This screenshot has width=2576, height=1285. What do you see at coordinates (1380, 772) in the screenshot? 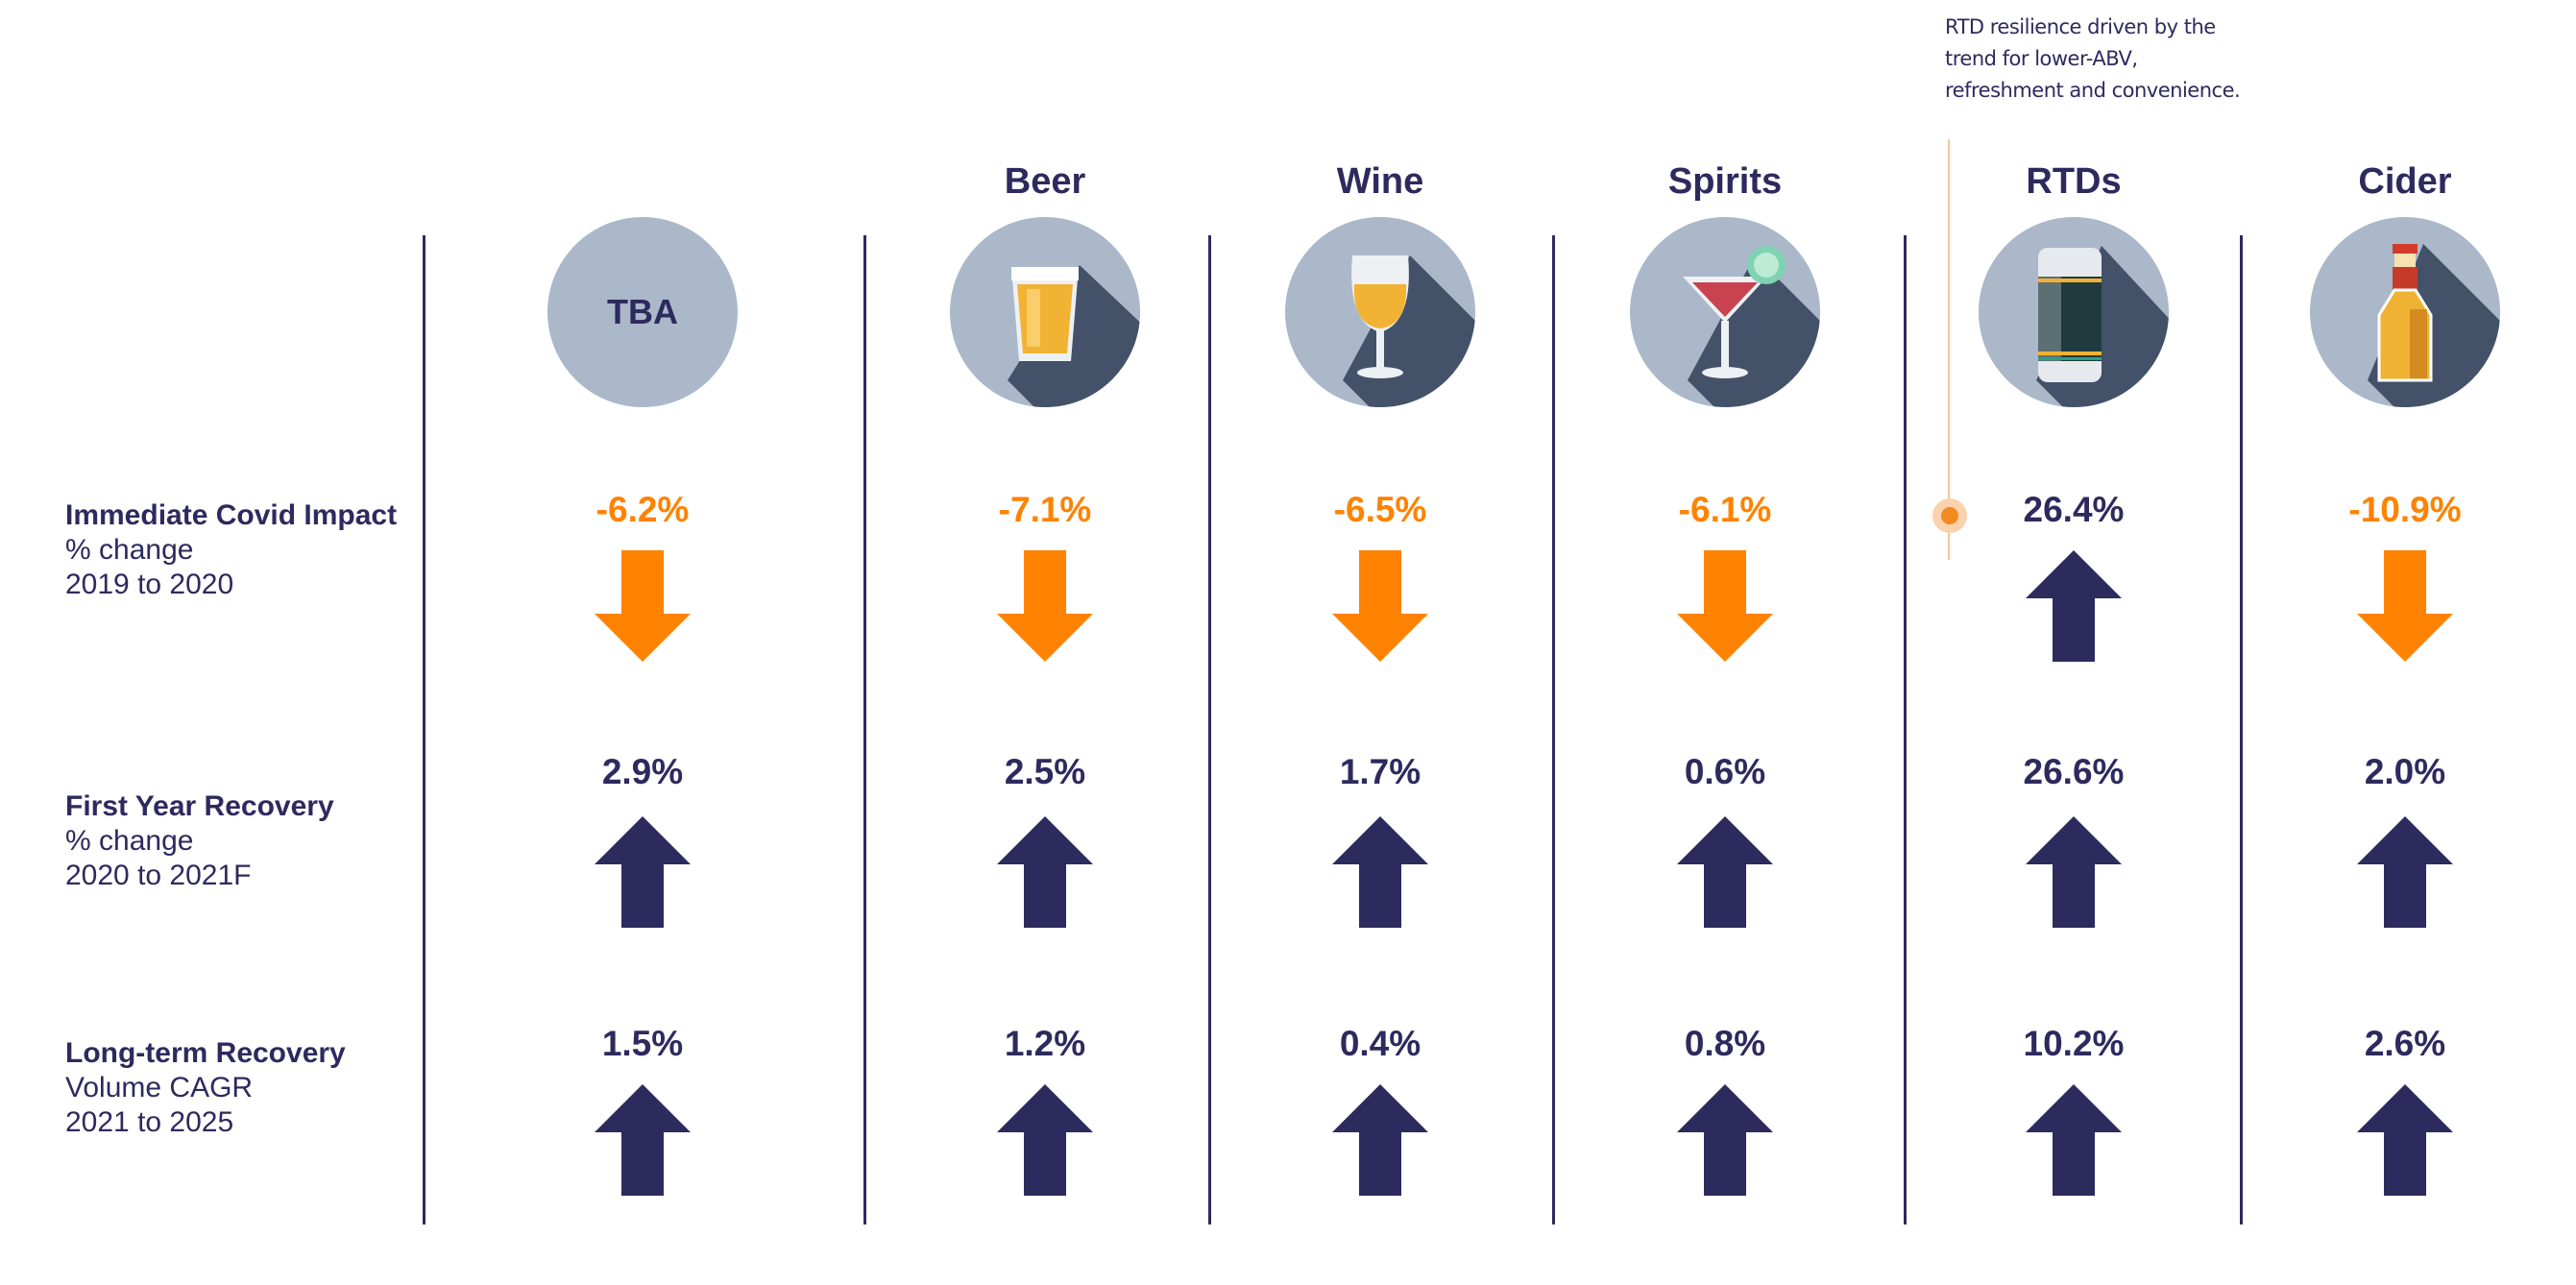
I see `value-wine-row2: 1.7%` at bounding box center [1380, 772].